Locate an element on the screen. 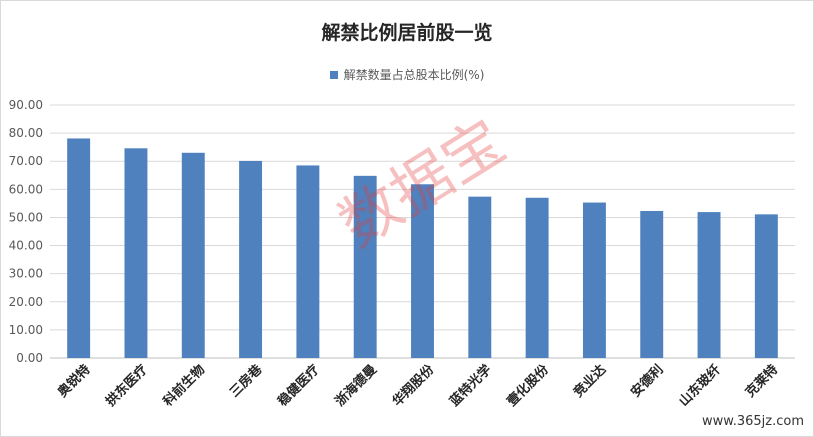 The height and width of the screenshot is (437, 814). x-tick-label: 克莱特 is located at coordinates (761, 381).